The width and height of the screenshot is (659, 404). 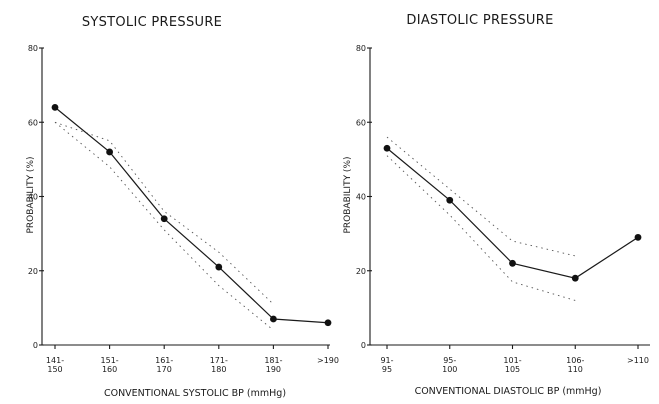 I want to click on systolic-x-axis-label: CONVENTIONAL SYSTOLIC BP (mmHg), so click(x=195, y=393).